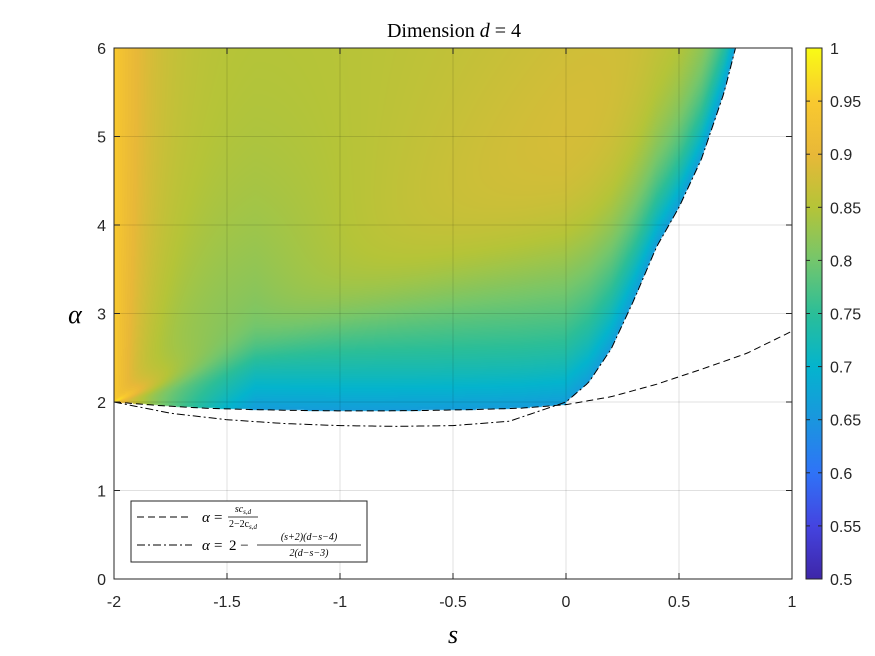 This screenshot has width=875, height=656. I want to click on colorbar: 0.5 0.55 0.6 0.65 0.7 0.75 0.8 0.85 0.9 0.95 1, so click(833, 315).